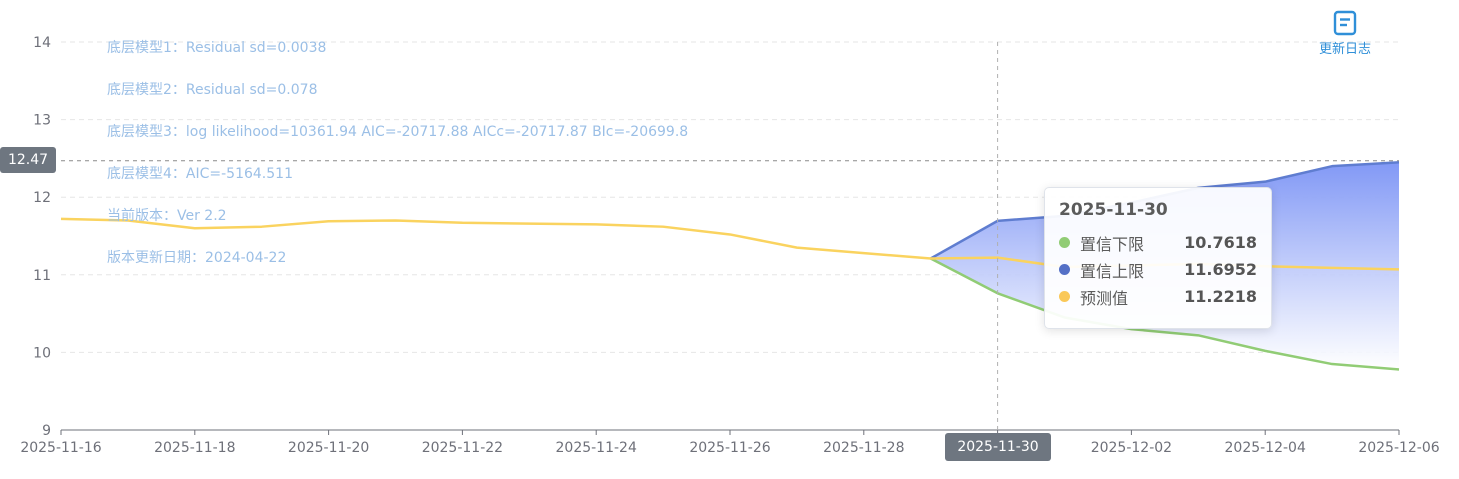 Image resolution: width=1459 pixels, height=479 pixels. Describe the element at coordinates (1220, 296) in the screenshot. I see `tooltip-value-forecast: 11.2218` at that location.